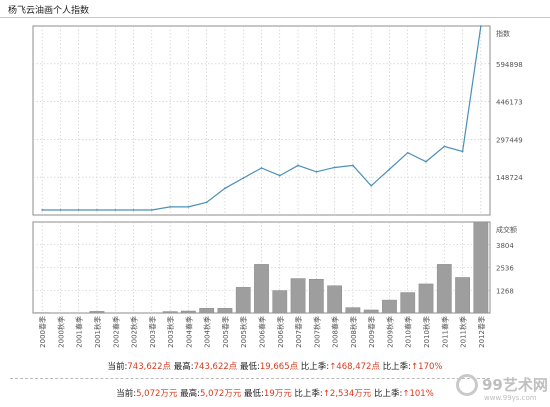 The height and width of the screenshot is (407, 550). I want to click on x-tick-label: 2002秋季, so click(134, 332).